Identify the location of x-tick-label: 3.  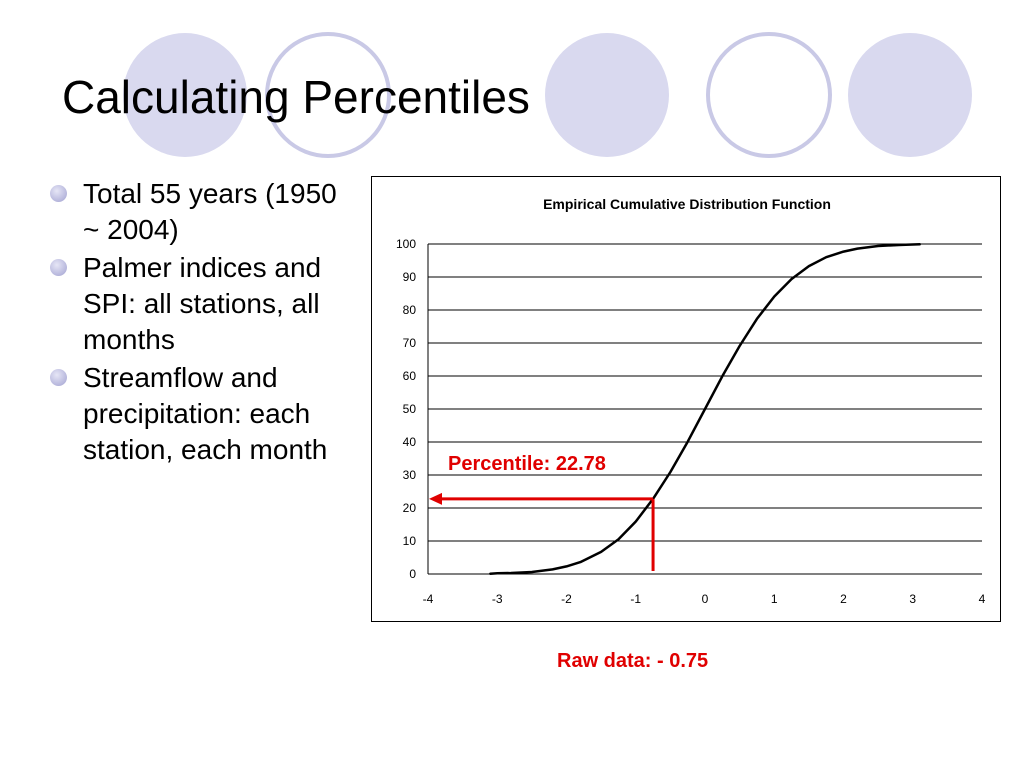
(912, 599).